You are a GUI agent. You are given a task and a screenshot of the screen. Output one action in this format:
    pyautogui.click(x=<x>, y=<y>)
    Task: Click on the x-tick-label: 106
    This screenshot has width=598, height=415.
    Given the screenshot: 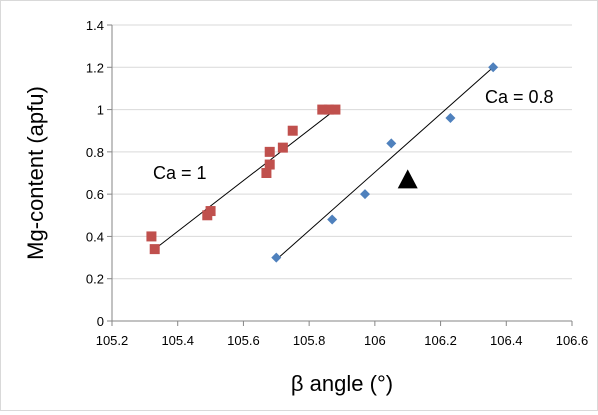 What is the action you would take?
    pyautogui.click(x=375, y=340)
    